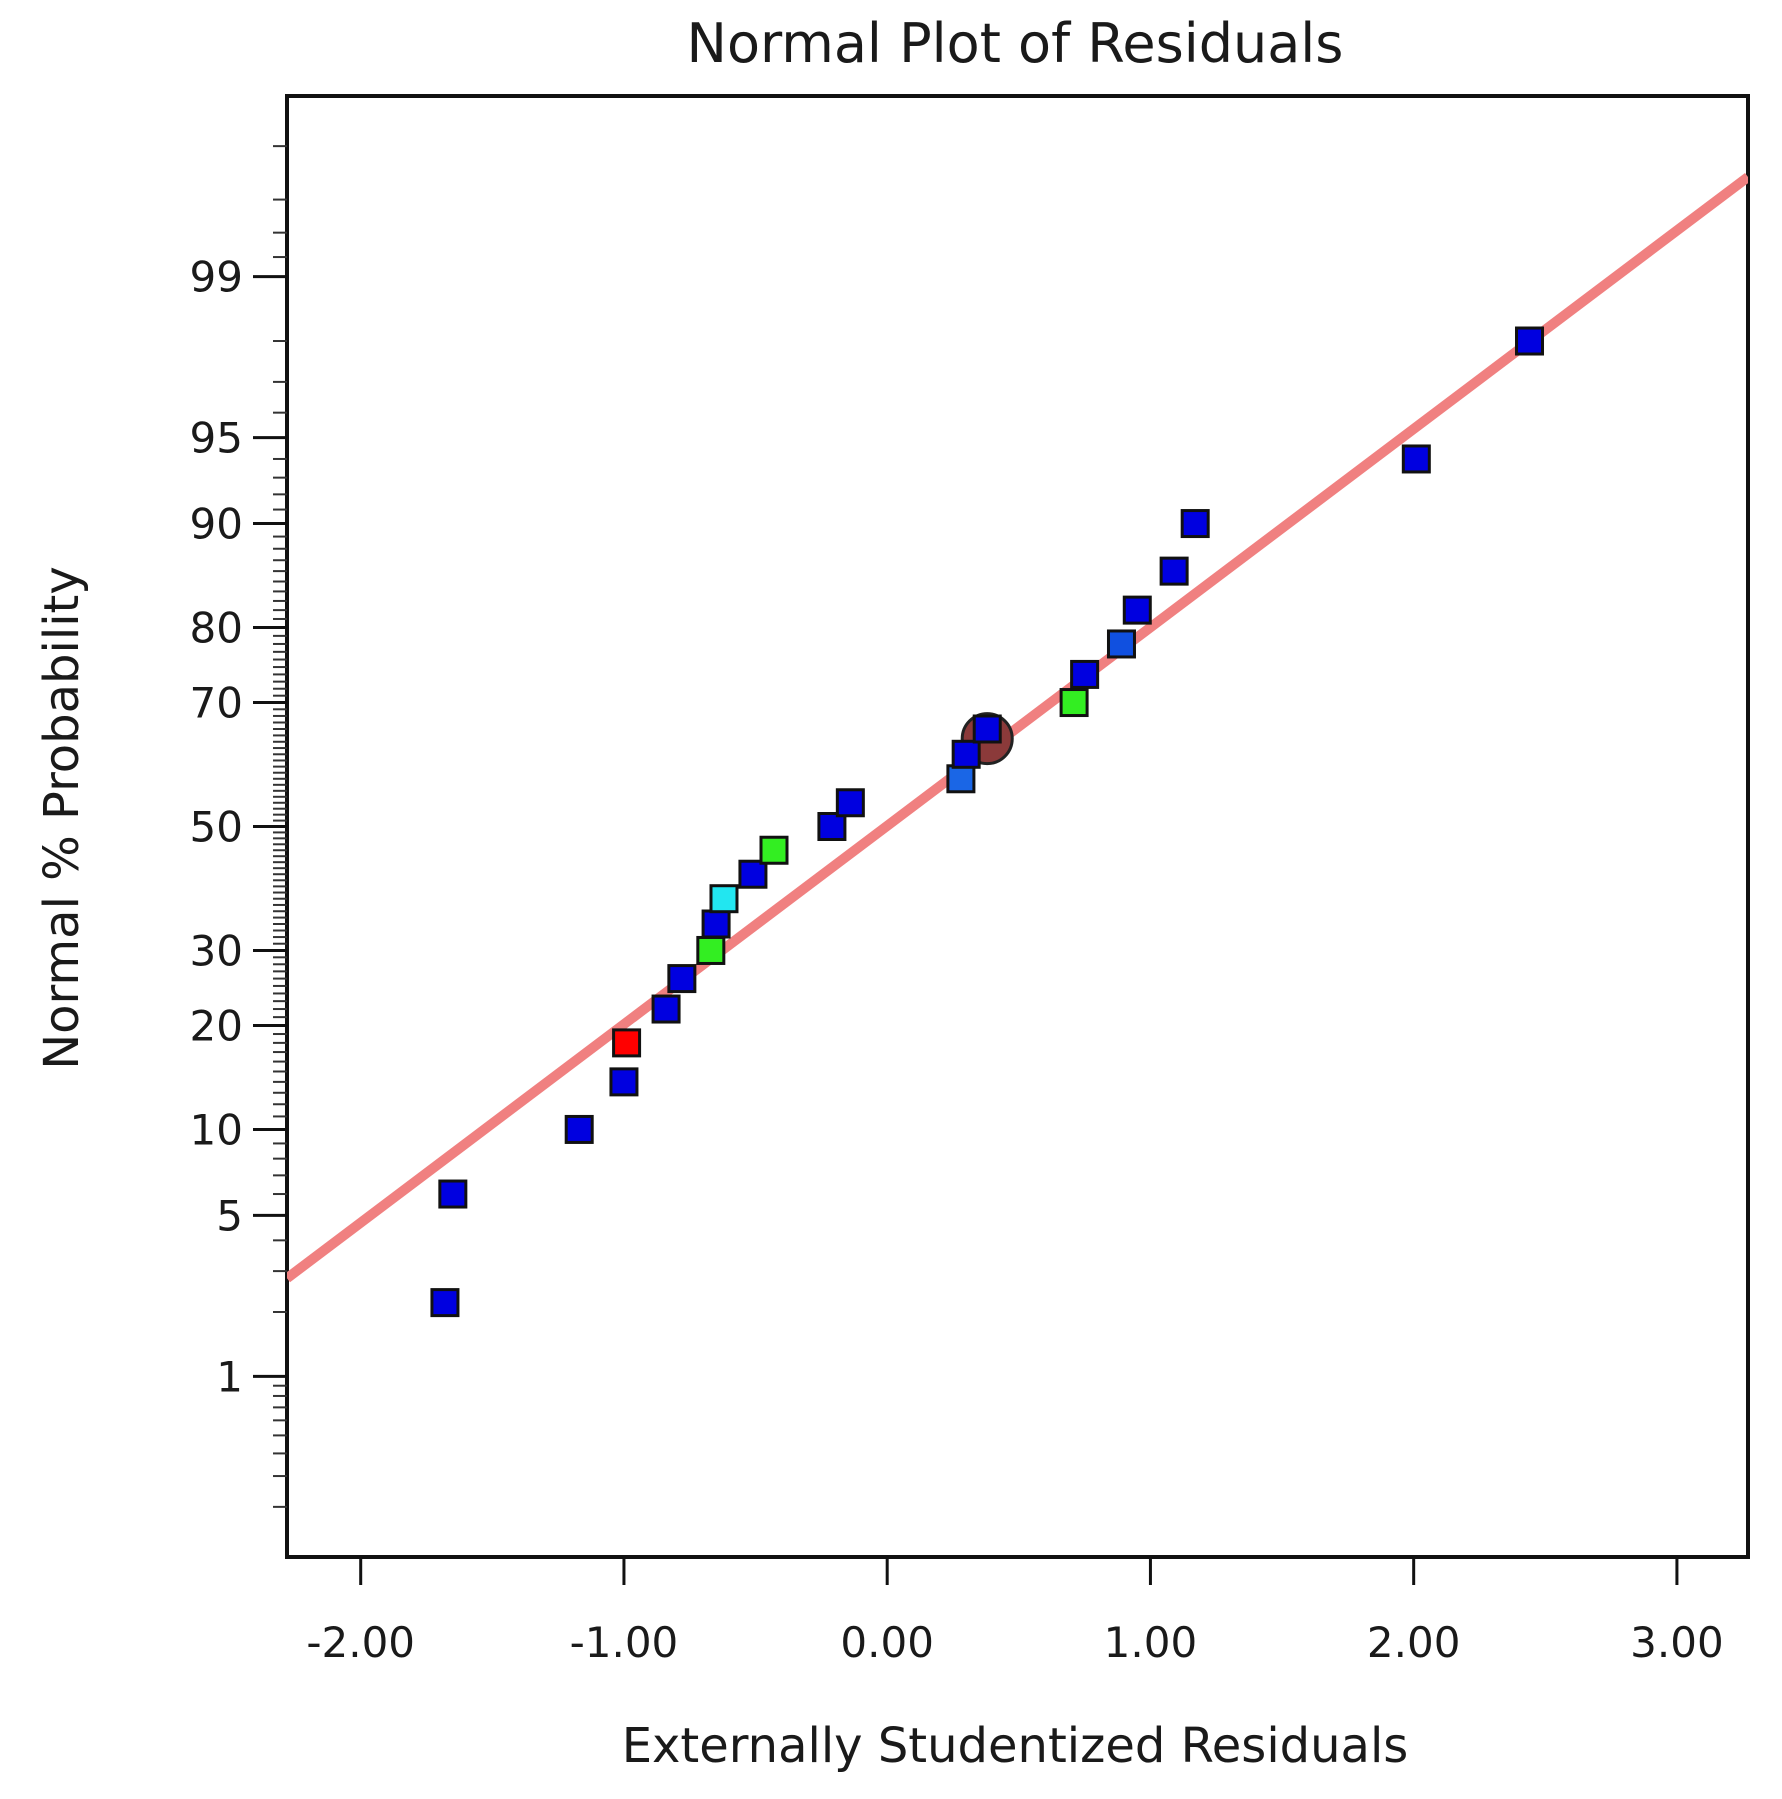 The width and height of the screenshot is (1782, 1799). What do you see at coordinates (1015, 1746) in the screenshot?
I see `x-axis-label: Externally Studentized Residuals` at bounding box center [1015, 1746].